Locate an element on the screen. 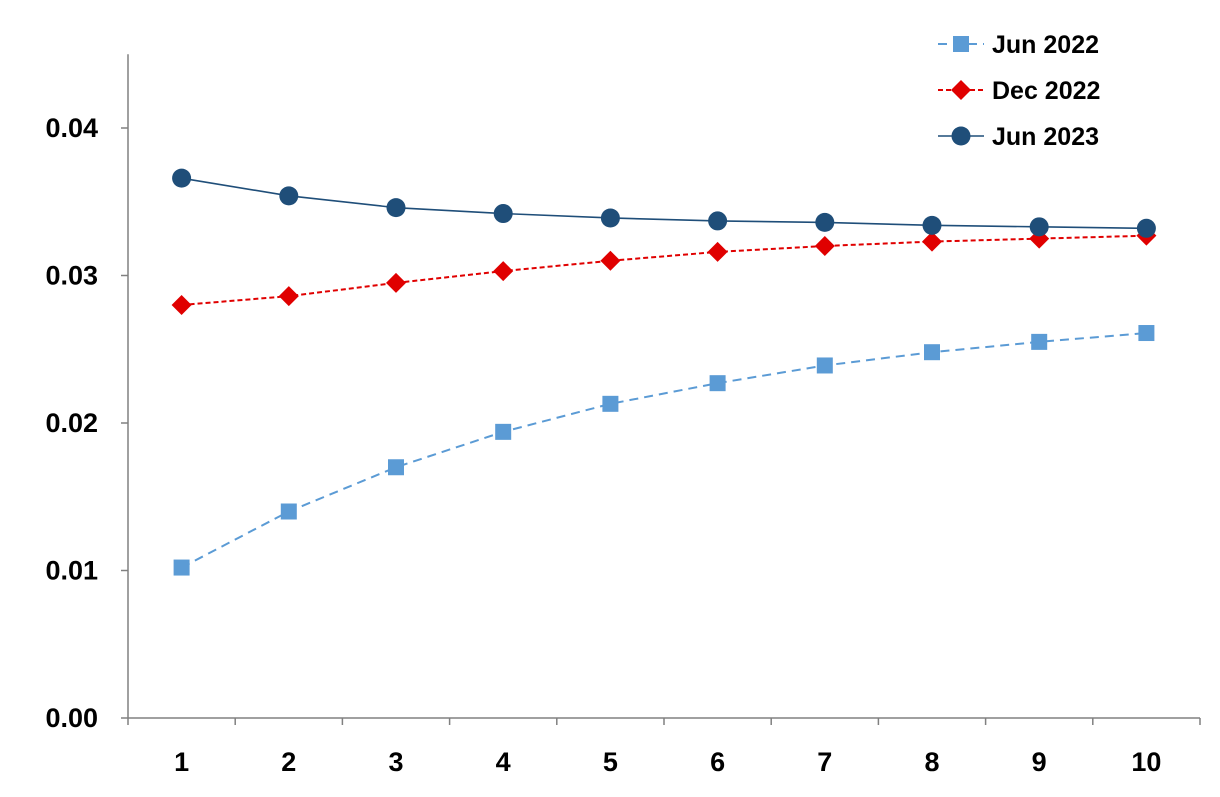 This screenshot has width=1220, height=797. y-tick-label: 0.02 is located at coordinates (71, 423).